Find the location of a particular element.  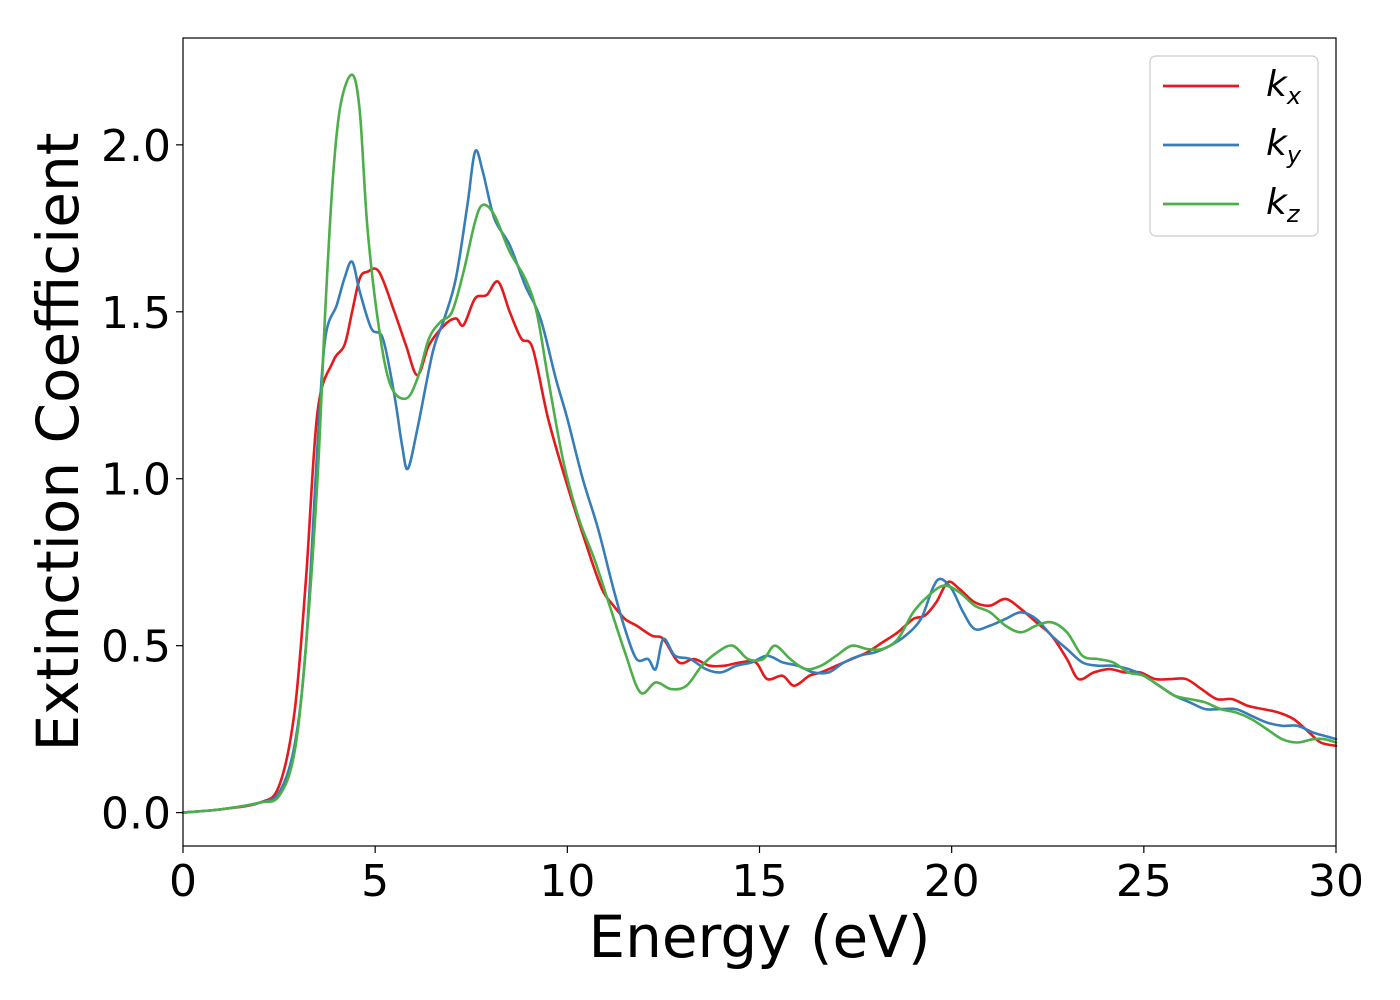

x-axis-ticks: 0 5 10 15 20 25 30 is located at coordinates (766, 876).